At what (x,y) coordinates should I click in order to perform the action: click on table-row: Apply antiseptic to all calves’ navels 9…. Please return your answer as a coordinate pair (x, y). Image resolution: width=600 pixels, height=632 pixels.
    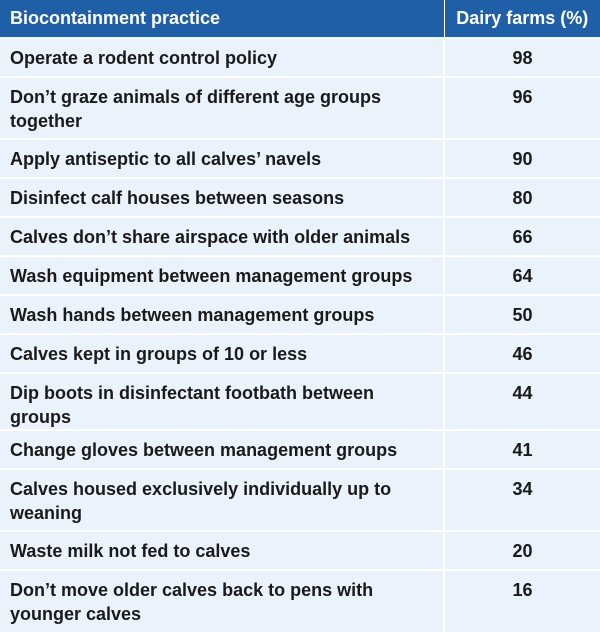
    Looking at the image, I should click on (300, 158).